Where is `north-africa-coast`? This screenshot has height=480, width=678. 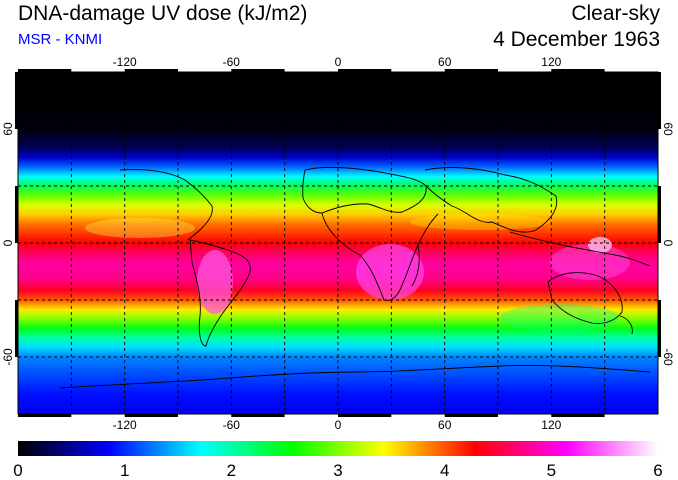
north-africa-coast is located at coordinates (364, 190).